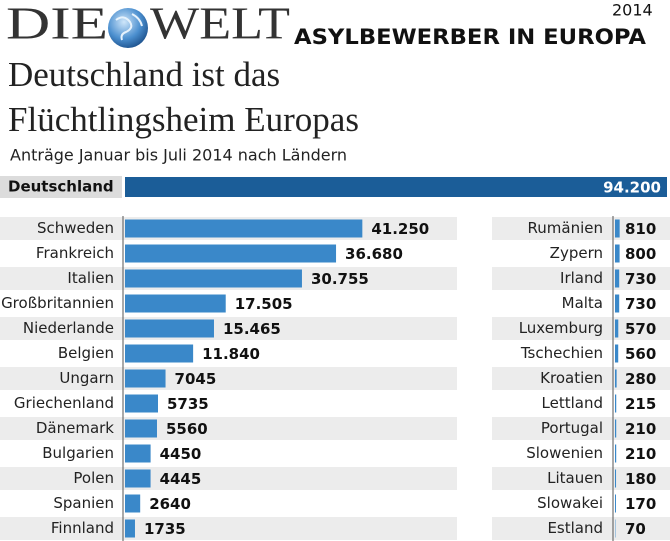  I want to click on category-label: Spanien, so click(83, 503).